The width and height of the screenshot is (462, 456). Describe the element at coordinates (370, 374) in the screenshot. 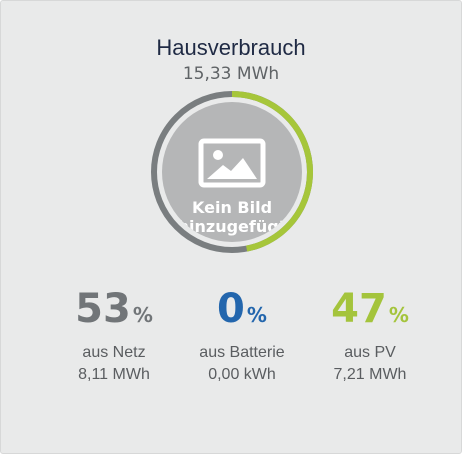

I see `pv-value: 7,21 MWh` at that location.